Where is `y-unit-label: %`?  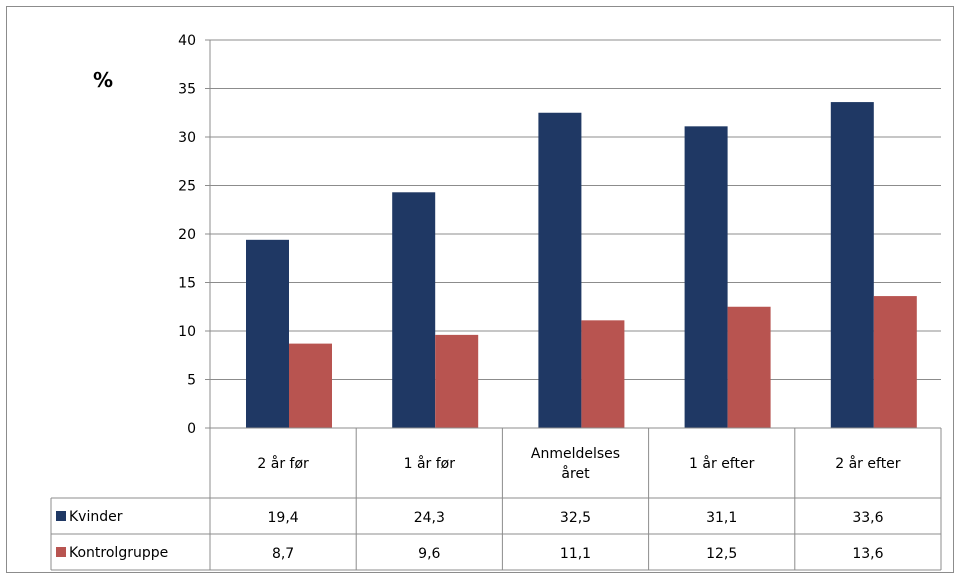 y-unit-label: % is located at coordinates (103, 80).